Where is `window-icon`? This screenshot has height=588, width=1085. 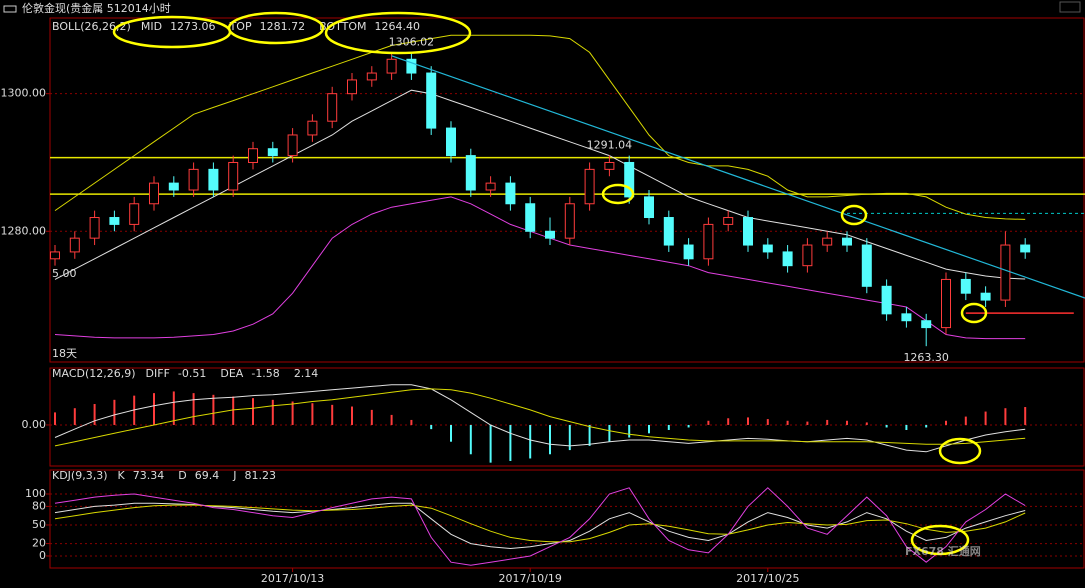
window-icon is located at coordinates (10, 9).